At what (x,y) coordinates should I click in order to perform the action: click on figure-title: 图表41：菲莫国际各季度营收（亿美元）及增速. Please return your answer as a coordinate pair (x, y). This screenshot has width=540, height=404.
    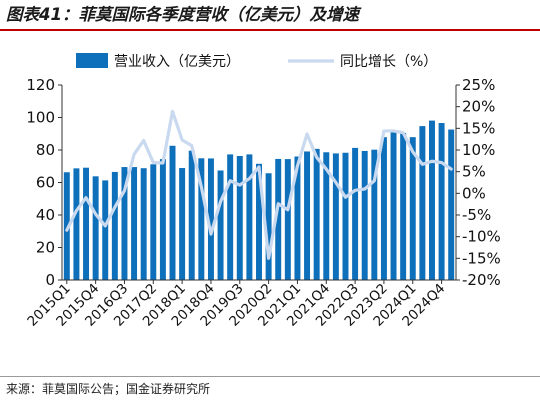
    Looking at the image, I should click on (182, 14).